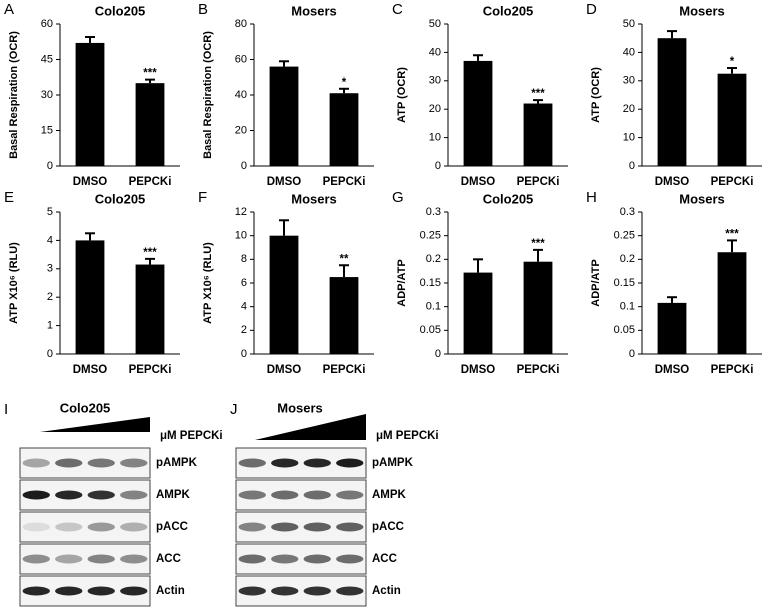 This screenshot has height=608, width=778. What do you see at coordinates (435, 81) in the screenshot?
I see `y-tick-label: 30` at bounding box center [435, 81].